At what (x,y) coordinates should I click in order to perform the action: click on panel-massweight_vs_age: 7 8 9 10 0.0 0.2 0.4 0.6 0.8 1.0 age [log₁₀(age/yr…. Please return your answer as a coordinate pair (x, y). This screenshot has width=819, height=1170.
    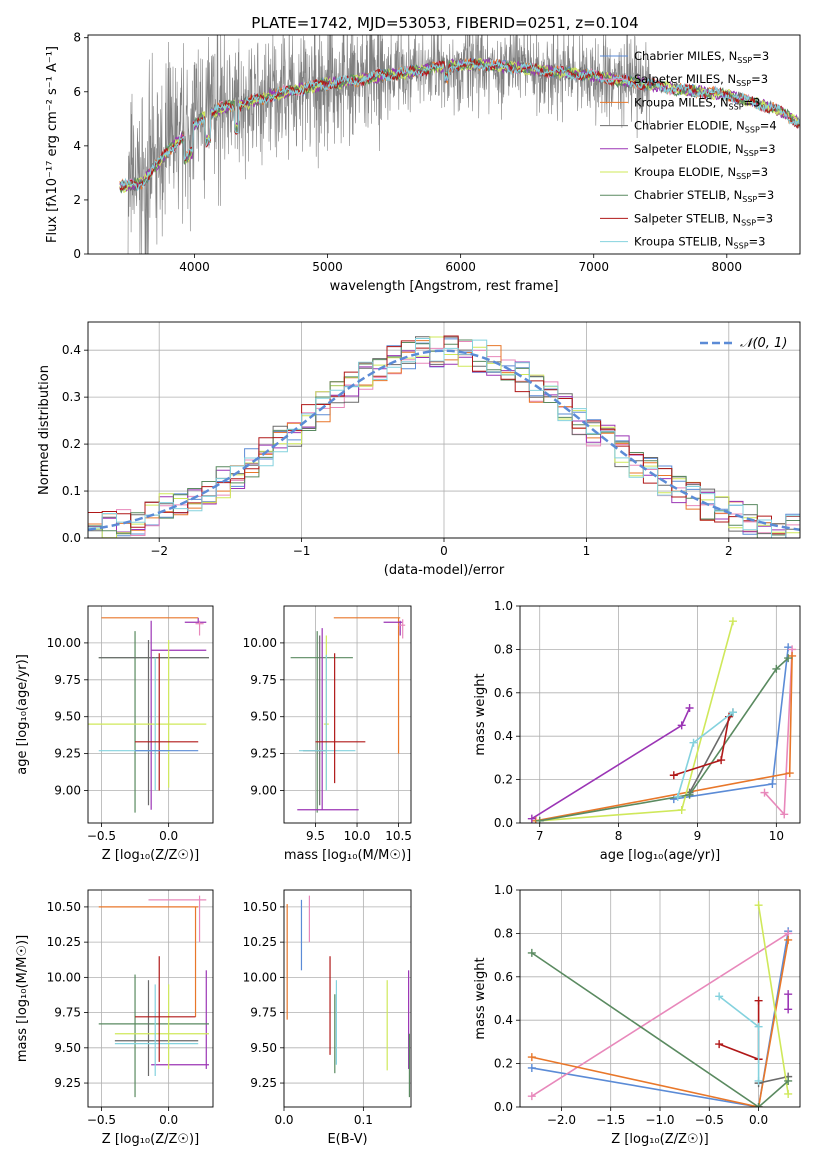
    Looking at the image, I should click on (637, 731).